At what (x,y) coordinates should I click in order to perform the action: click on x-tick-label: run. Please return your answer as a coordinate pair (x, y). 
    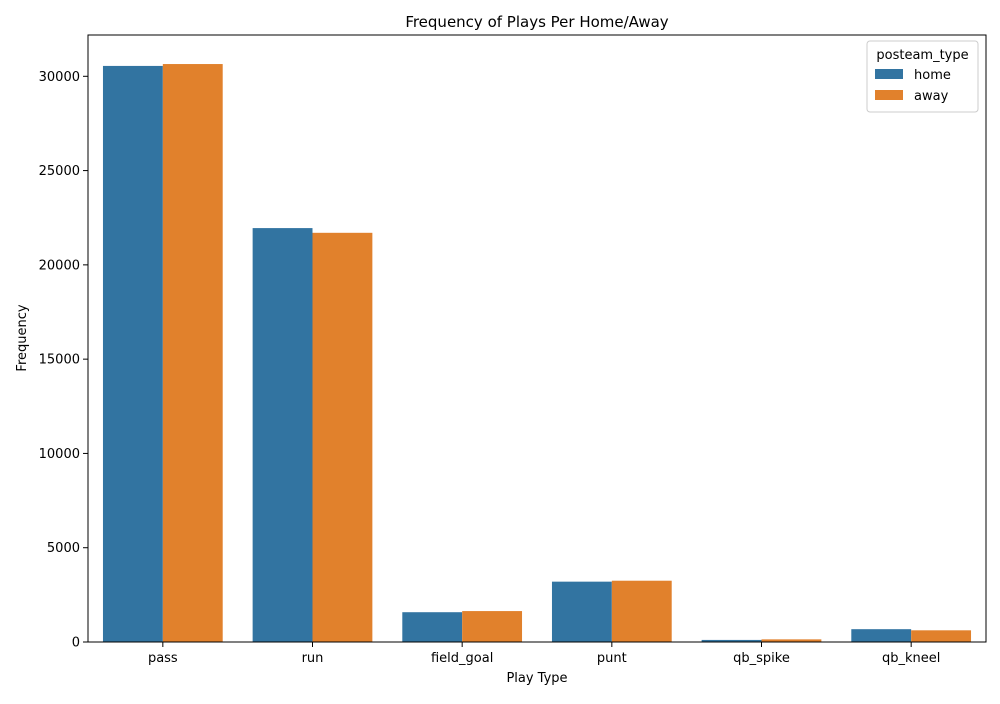
    Looking at the image, I should click on (313, 658).